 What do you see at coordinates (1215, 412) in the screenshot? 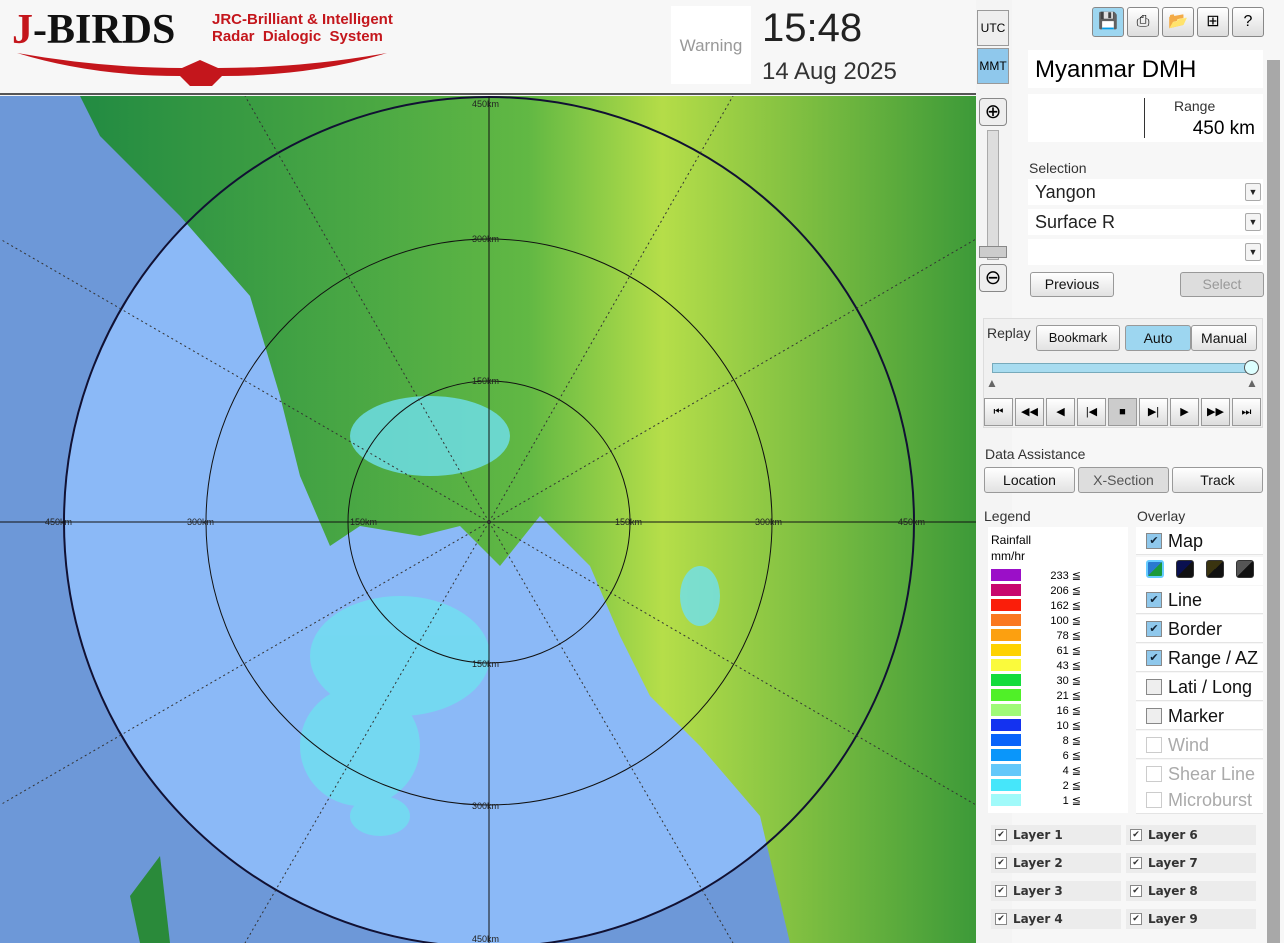
I see `fast-forward-button: ▶▶` at bounding box center [1215, 412].